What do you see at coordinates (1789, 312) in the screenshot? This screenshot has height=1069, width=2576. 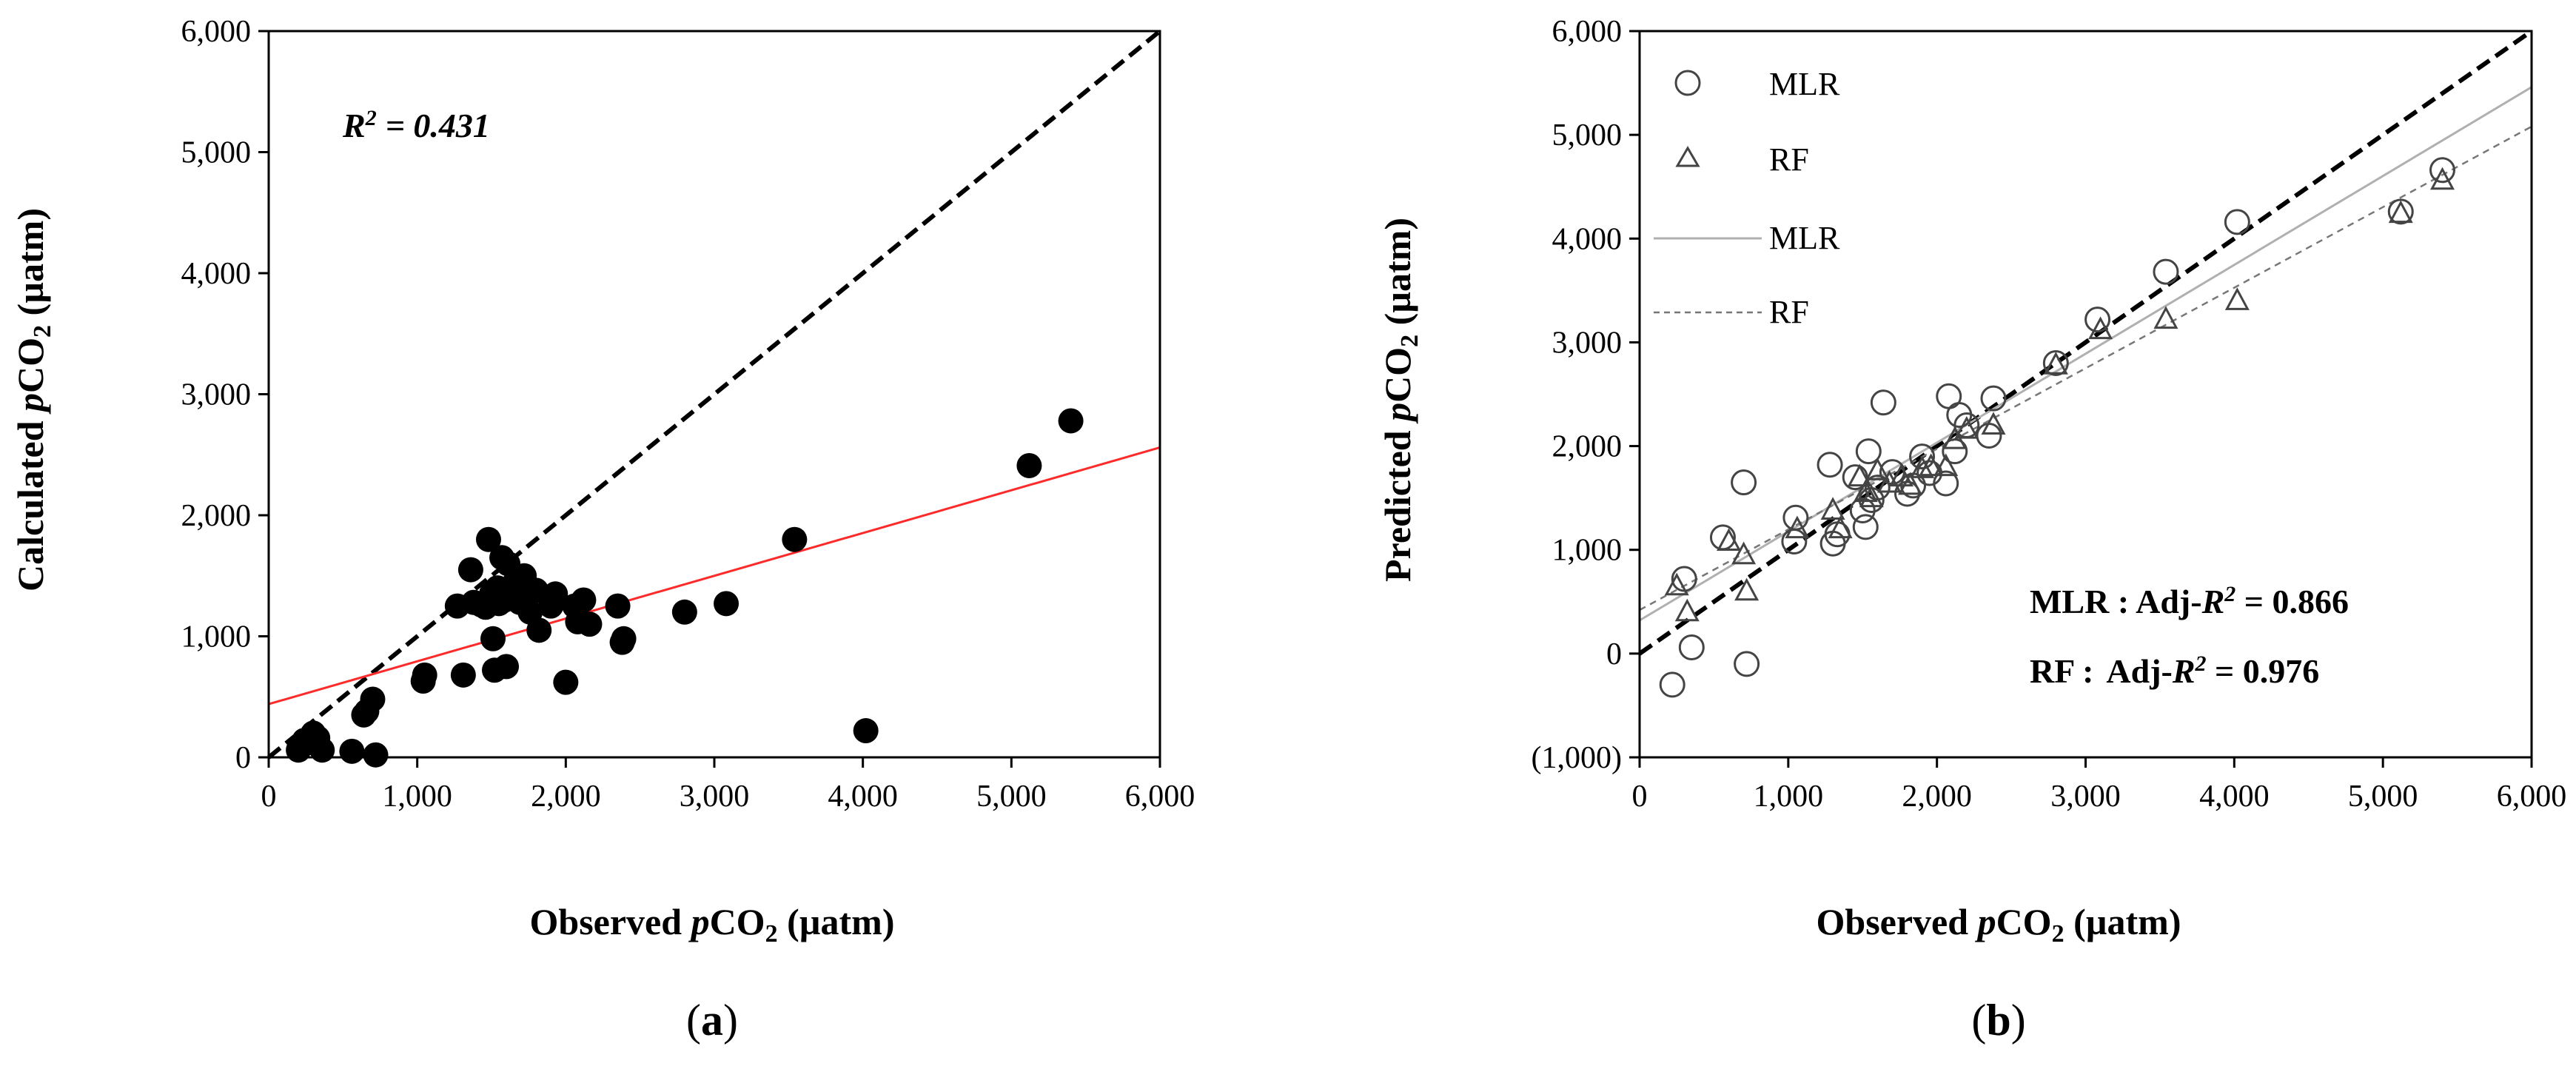 I see `legend-rf-line-label: RF` at bounding box center [1789, 312].